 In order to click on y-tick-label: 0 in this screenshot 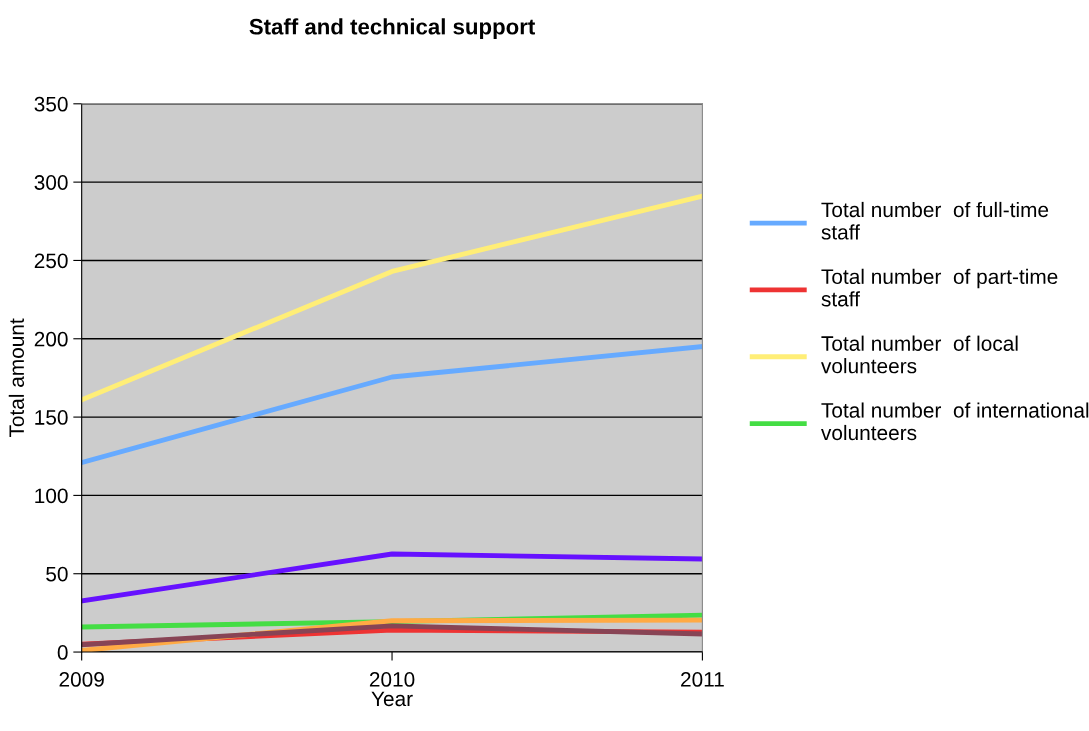, I will do `click(62, 652)`.